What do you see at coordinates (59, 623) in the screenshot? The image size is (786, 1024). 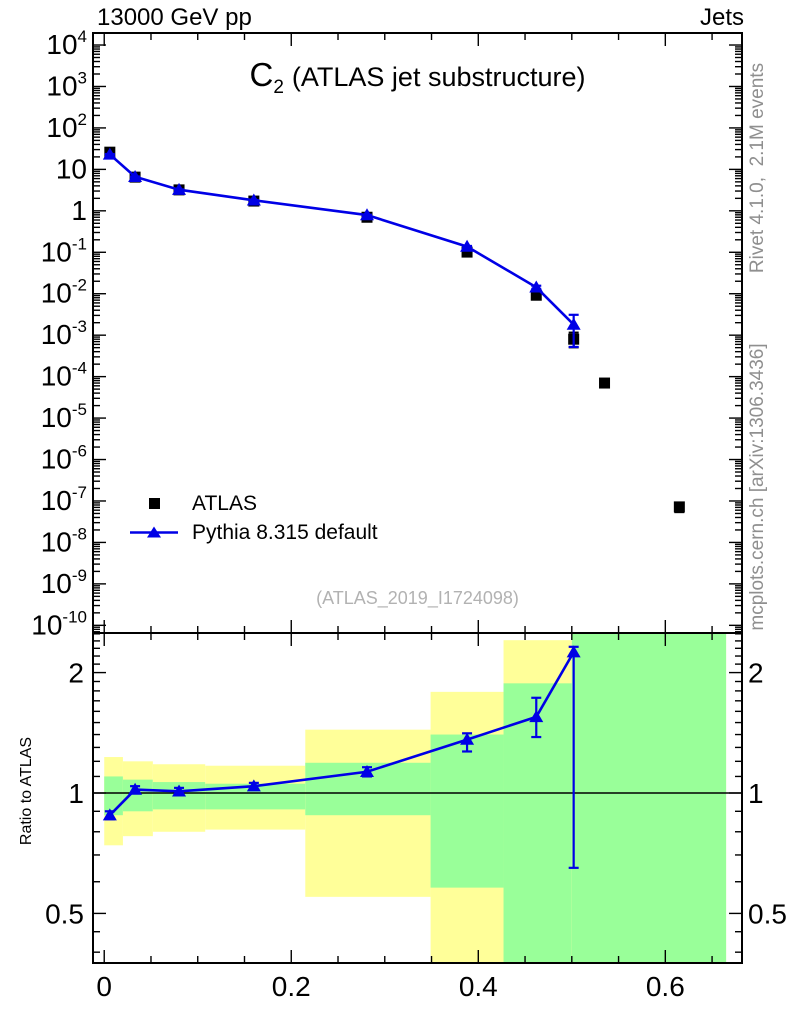 I see `y-tick-label: 10⁻¹⁰` at bounding box center [59, 623].